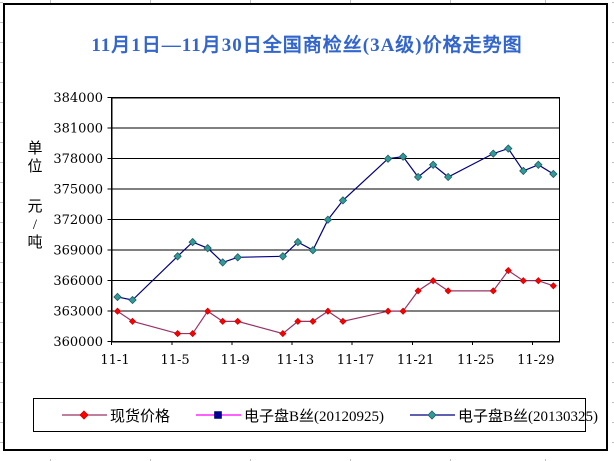  I want to click on x-axis-tick-label: 11-1, so click(114, 360).